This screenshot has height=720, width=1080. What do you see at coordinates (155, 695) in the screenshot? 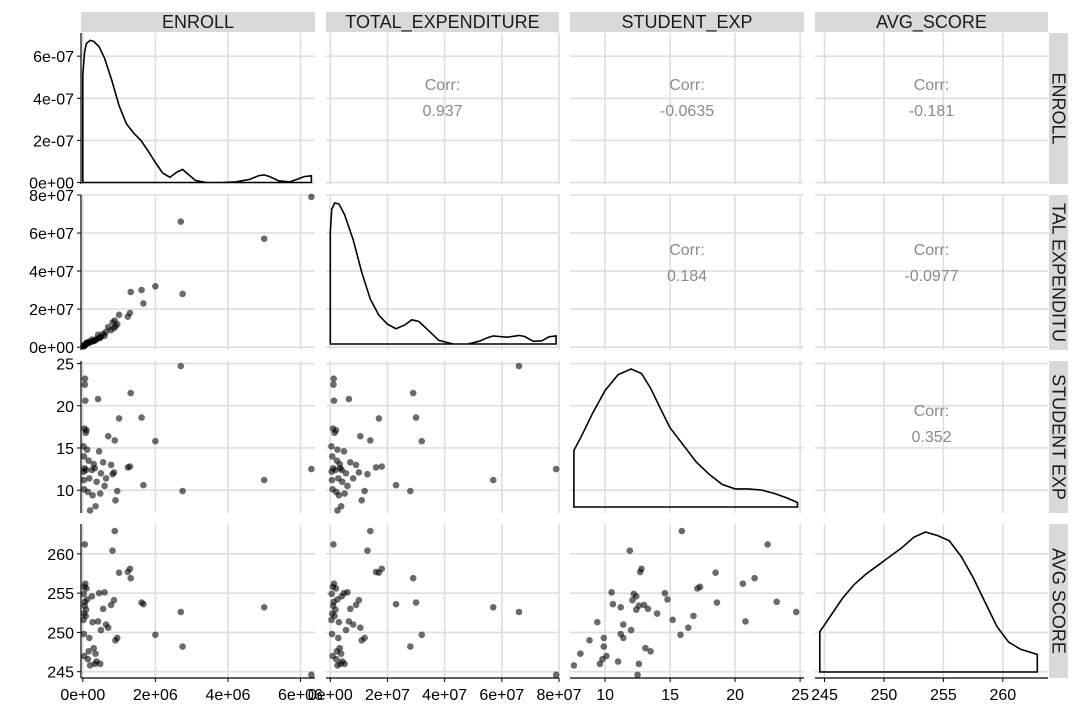
I see `x-tick-label: 2e+06` at bounding box center [155, 695].